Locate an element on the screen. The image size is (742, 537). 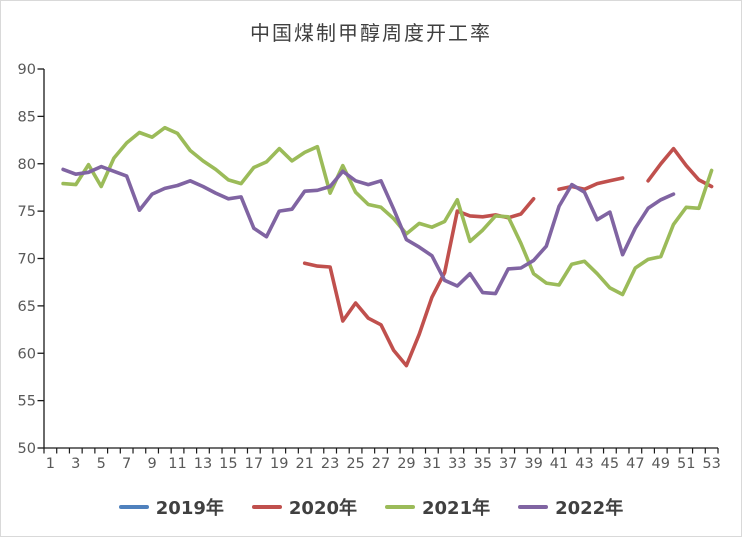
y-axis-label: 50 is located at coordinates (27, 449).